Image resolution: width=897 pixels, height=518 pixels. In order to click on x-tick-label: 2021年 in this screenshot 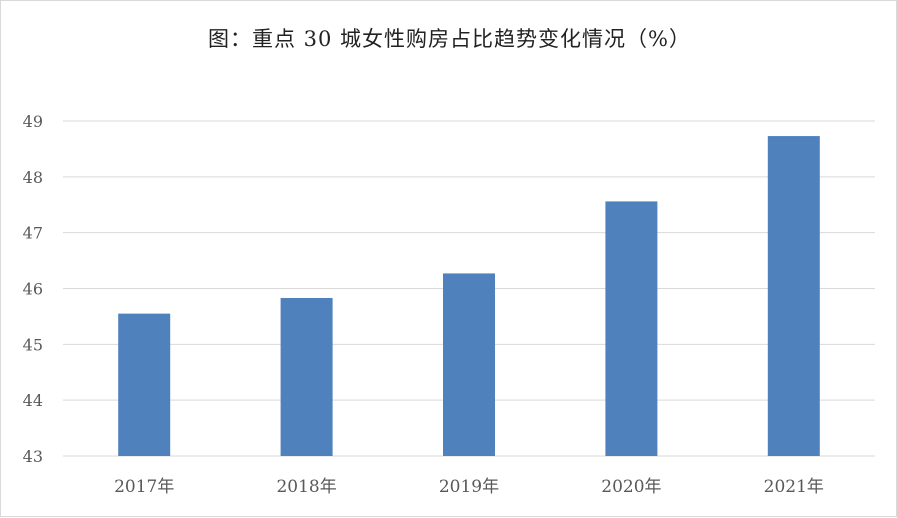, I will do `click(794, 487)`.